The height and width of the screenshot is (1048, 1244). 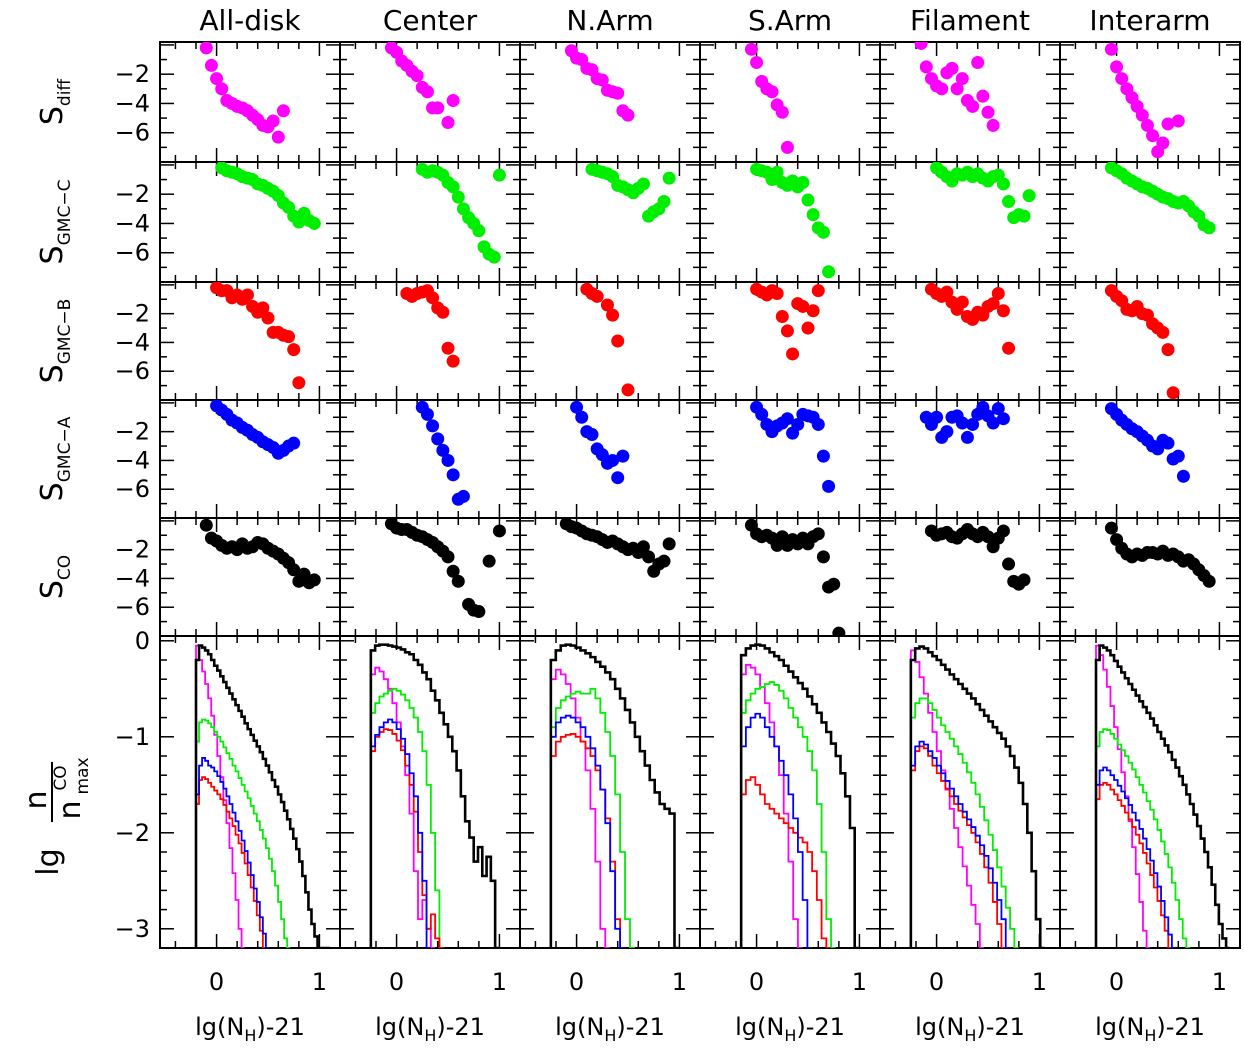 I want to click on y-label-sub: CO, so click(x=65, y=567).